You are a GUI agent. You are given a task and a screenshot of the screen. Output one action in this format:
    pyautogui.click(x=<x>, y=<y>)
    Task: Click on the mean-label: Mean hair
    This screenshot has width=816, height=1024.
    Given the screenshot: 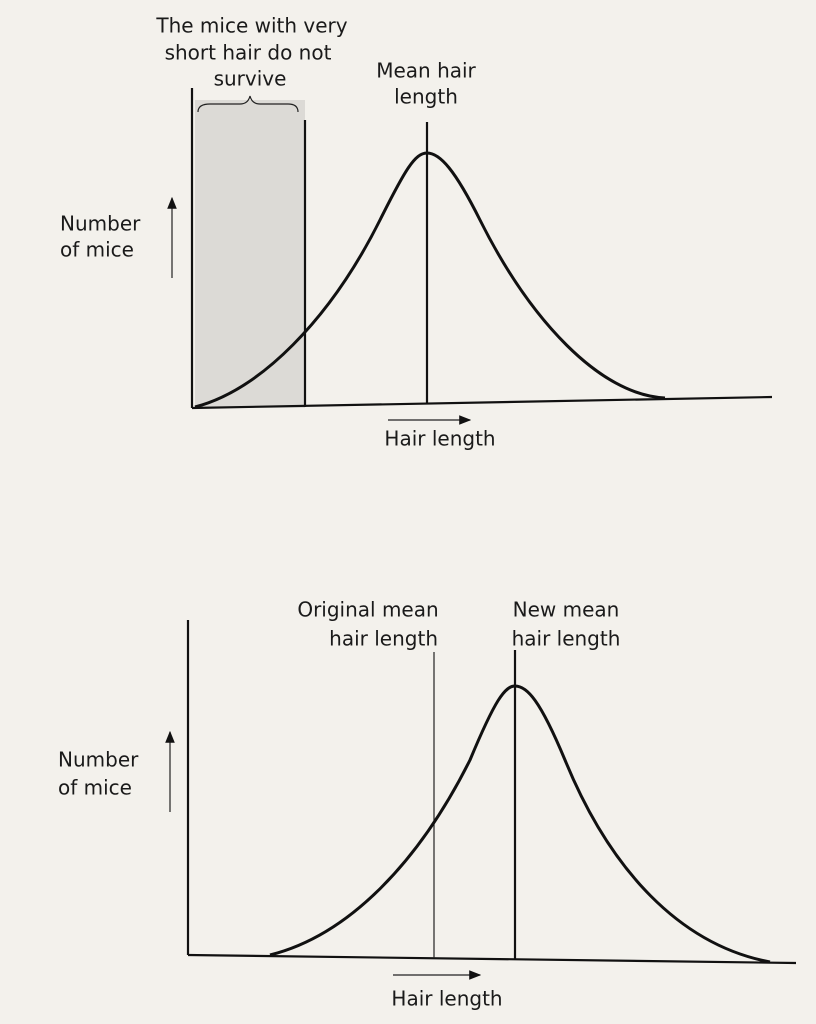 What is the action you would take?
    pyautogui.click(x=426, y=71)
    